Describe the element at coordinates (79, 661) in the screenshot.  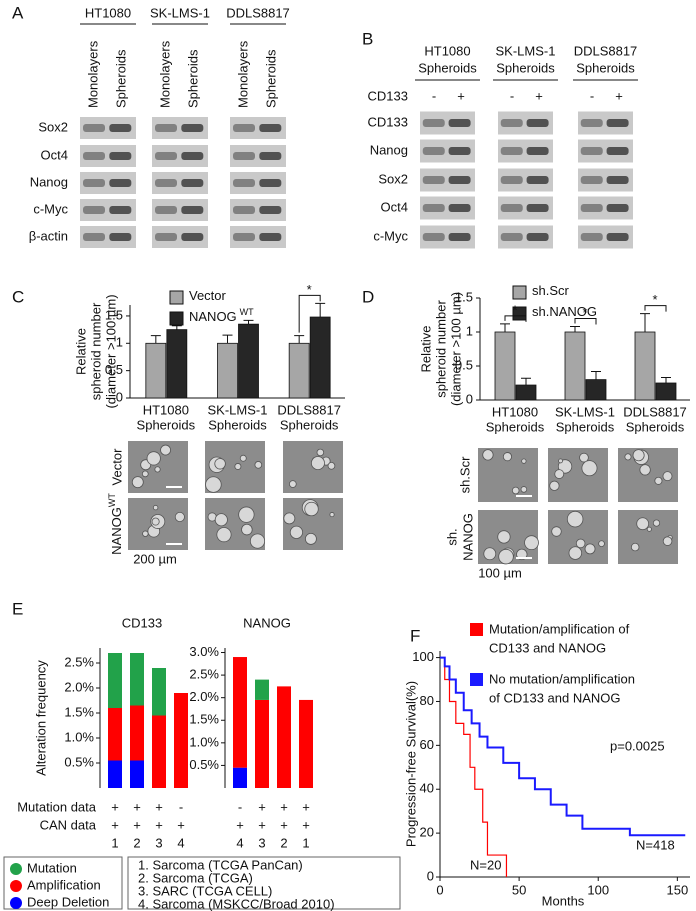
I see `y-tick-label: 2.5%` at that location.